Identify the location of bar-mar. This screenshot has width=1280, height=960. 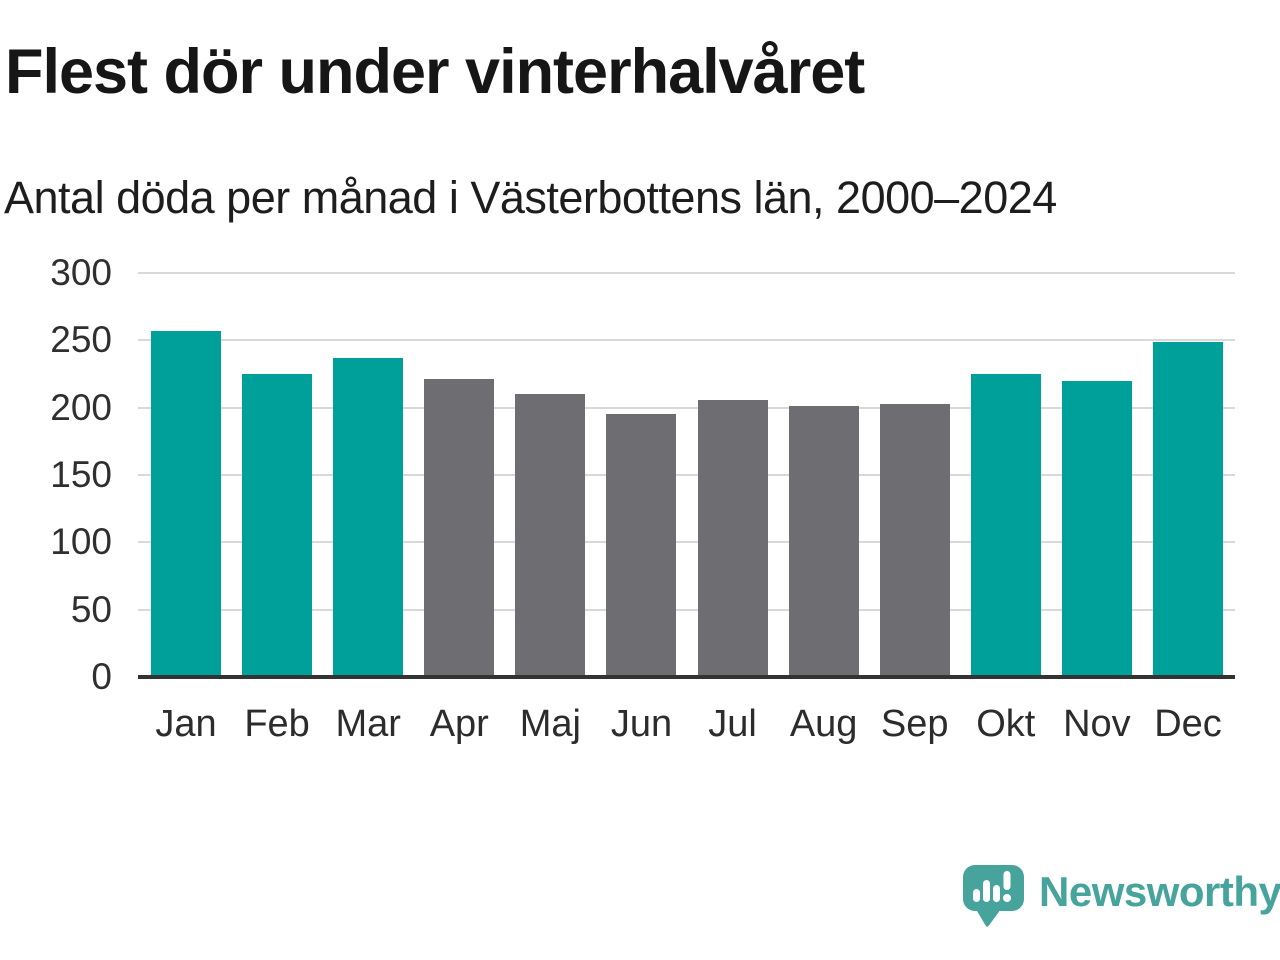
(368, 517).